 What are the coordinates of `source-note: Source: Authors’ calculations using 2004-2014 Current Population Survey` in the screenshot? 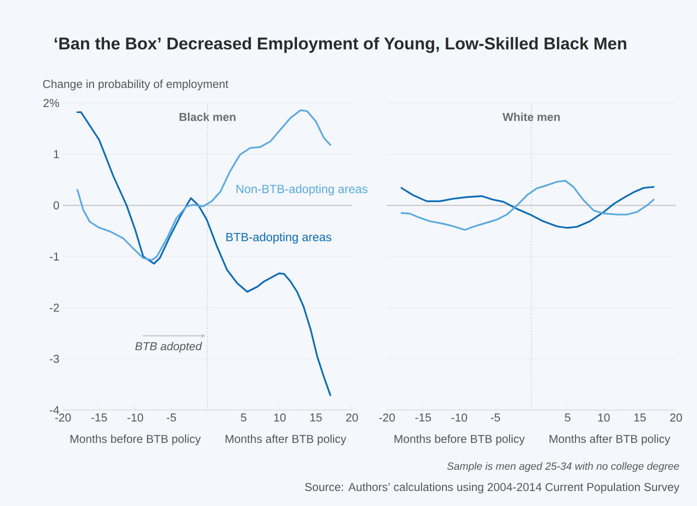 It's located at (492, 488).